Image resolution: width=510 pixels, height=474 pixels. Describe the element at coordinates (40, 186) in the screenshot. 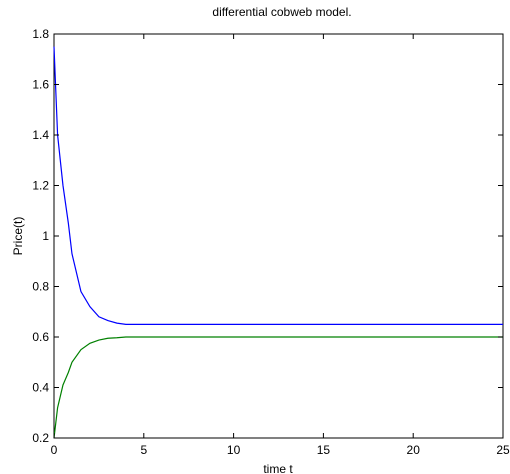

I see `y-tick-label: 1.2` at that location.